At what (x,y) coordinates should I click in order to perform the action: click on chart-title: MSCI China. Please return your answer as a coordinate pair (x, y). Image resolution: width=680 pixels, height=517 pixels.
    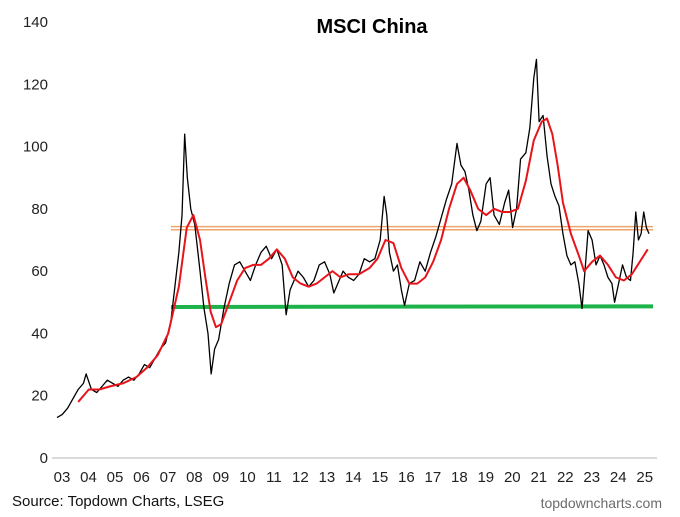
    Looking at the image, I should click on (372, 27).